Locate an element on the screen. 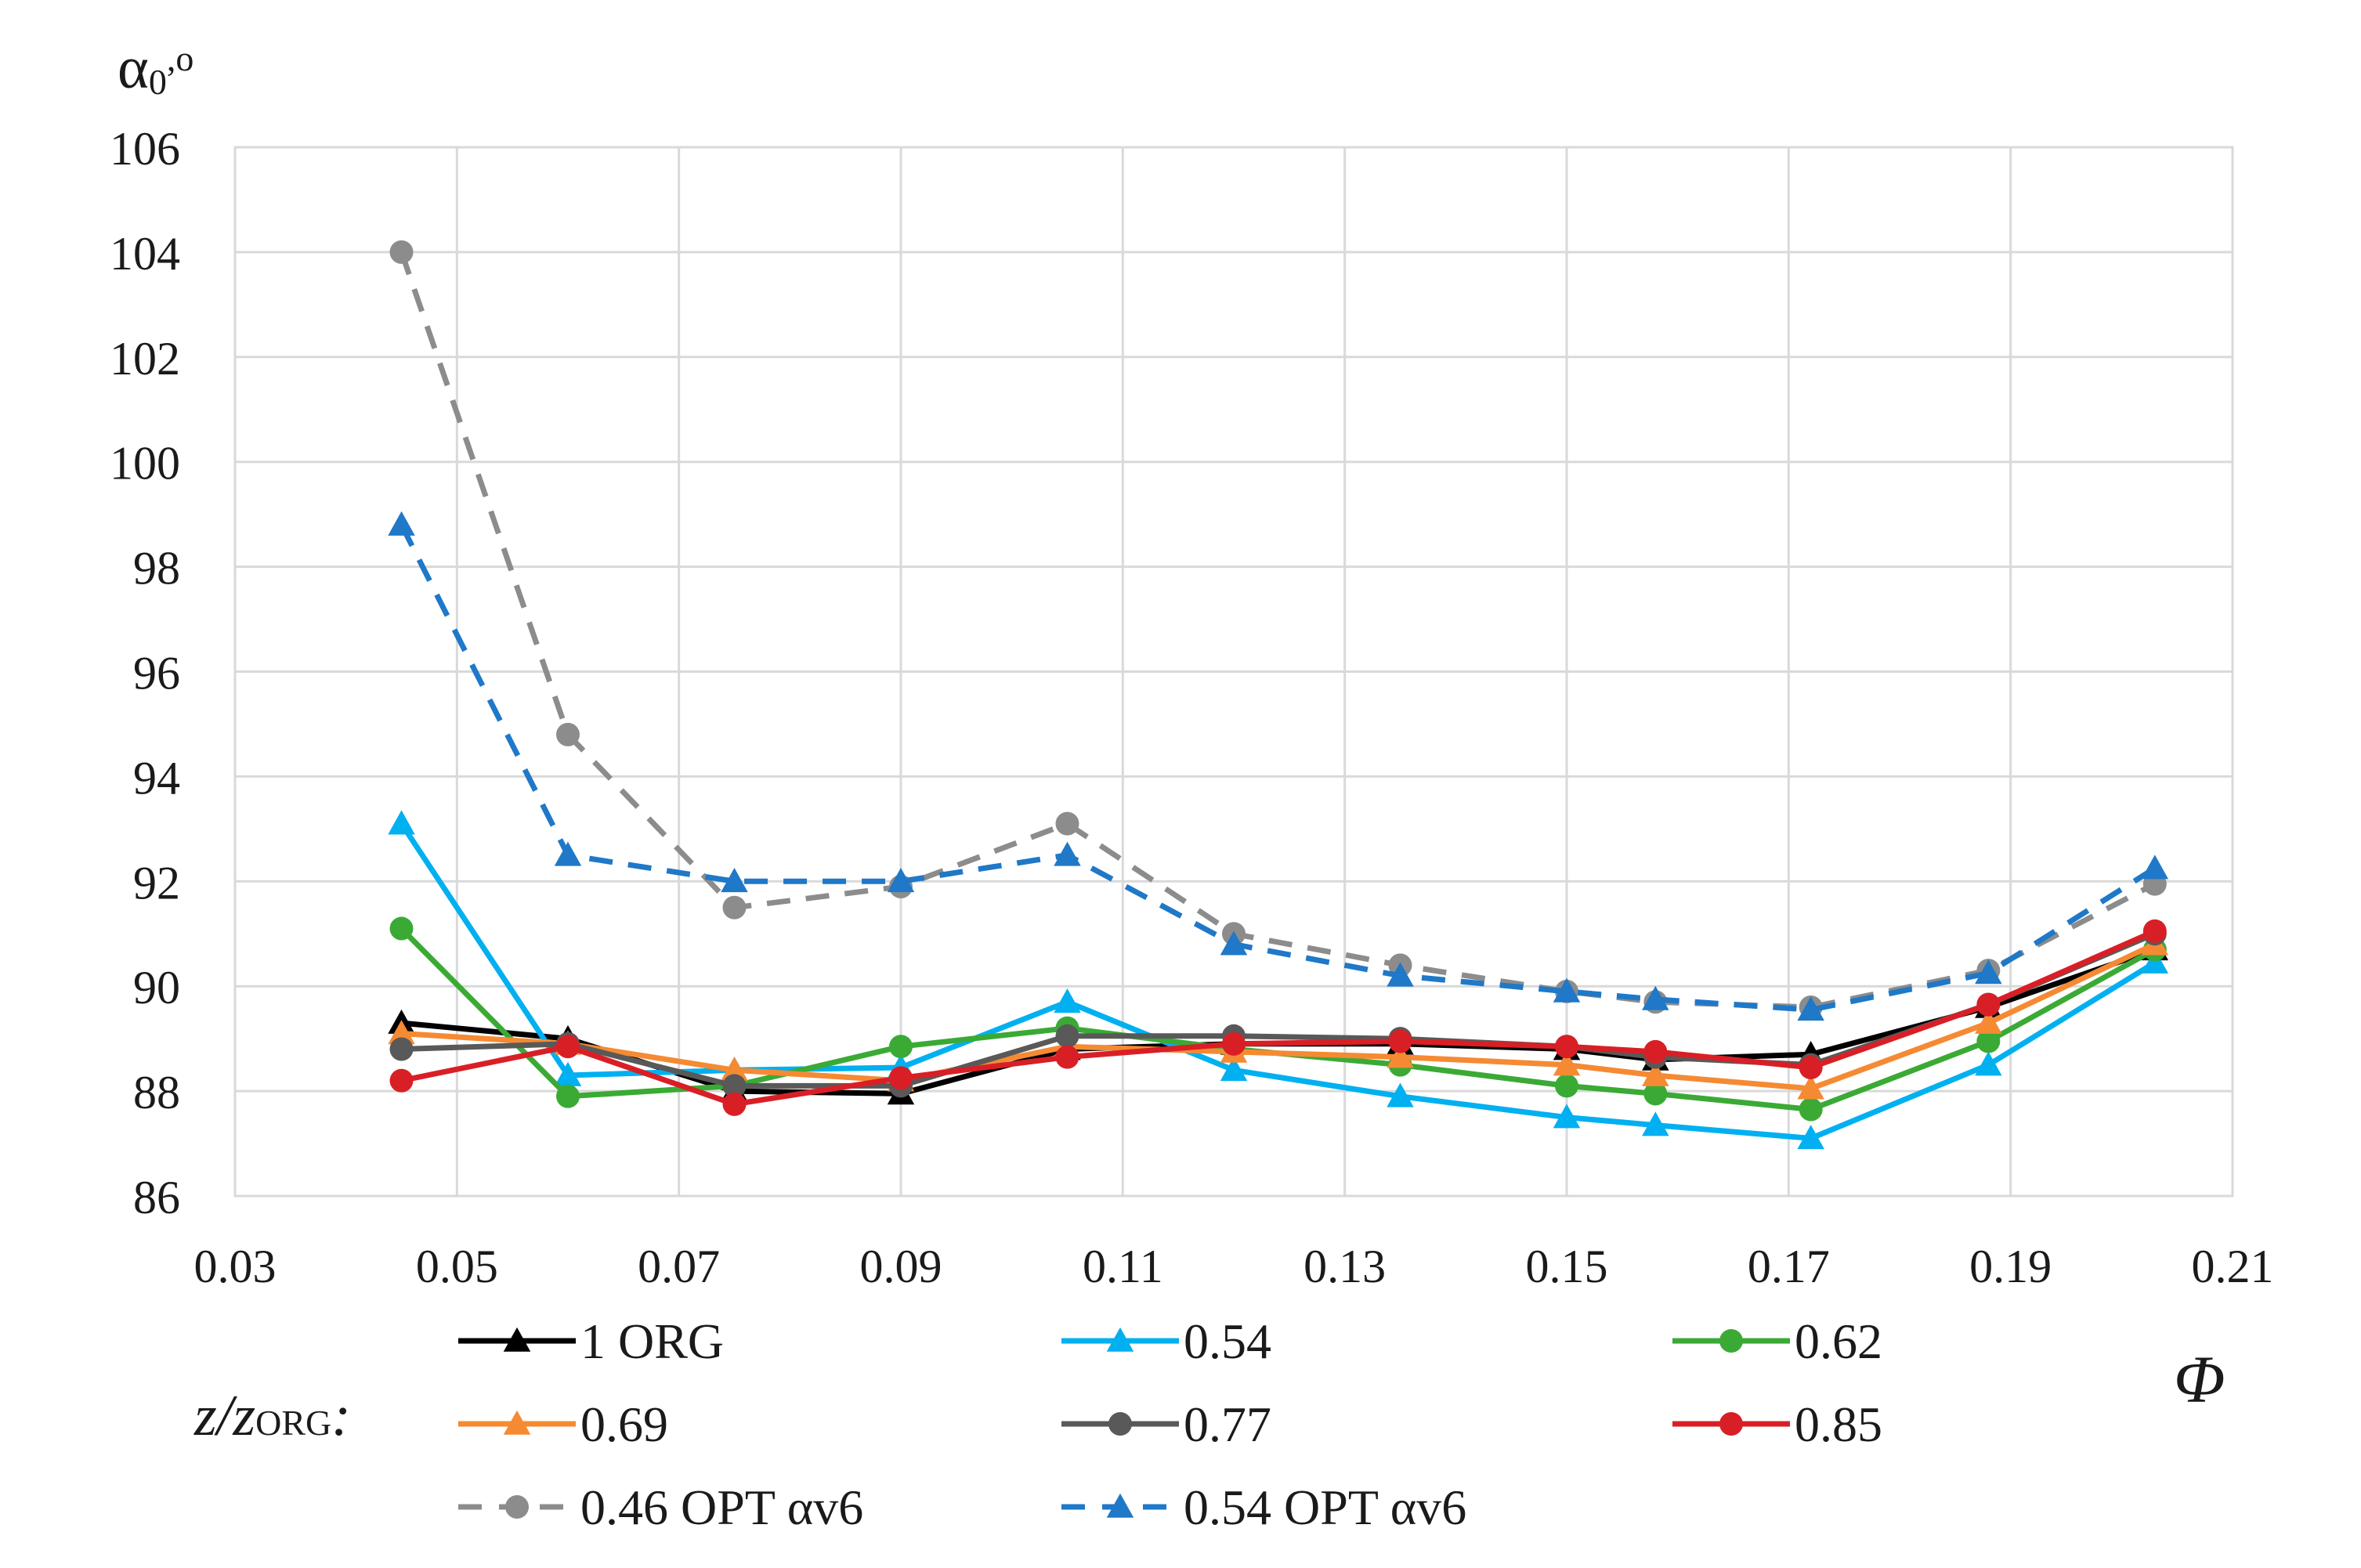 This screenshot has width=2361, height=1568. y-tick-label: 104 is located at coordinates (145, 254).